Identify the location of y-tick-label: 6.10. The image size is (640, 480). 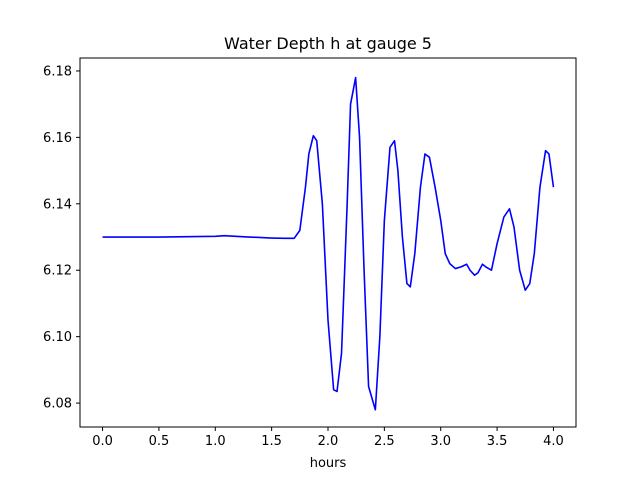
(57, 337).